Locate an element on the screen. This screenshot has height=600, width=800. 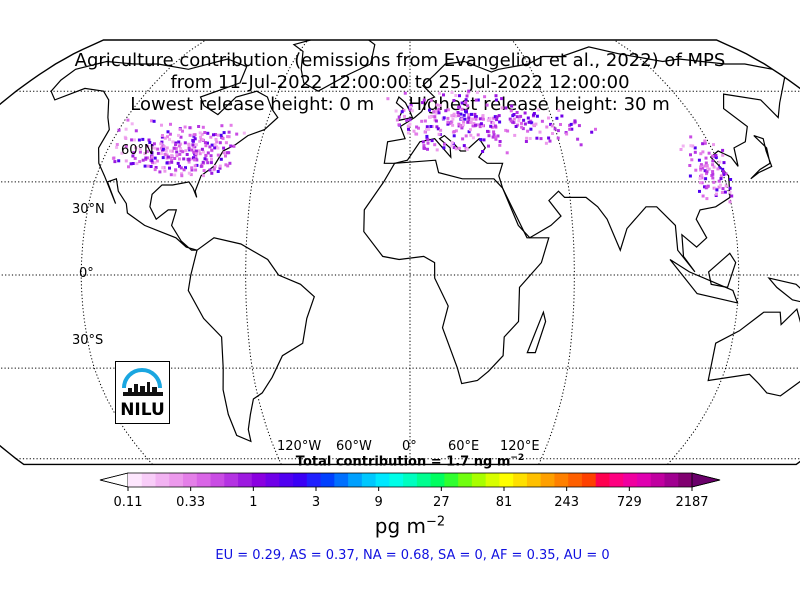
colorbar-min-arrow is located at coordinates (114, 480).